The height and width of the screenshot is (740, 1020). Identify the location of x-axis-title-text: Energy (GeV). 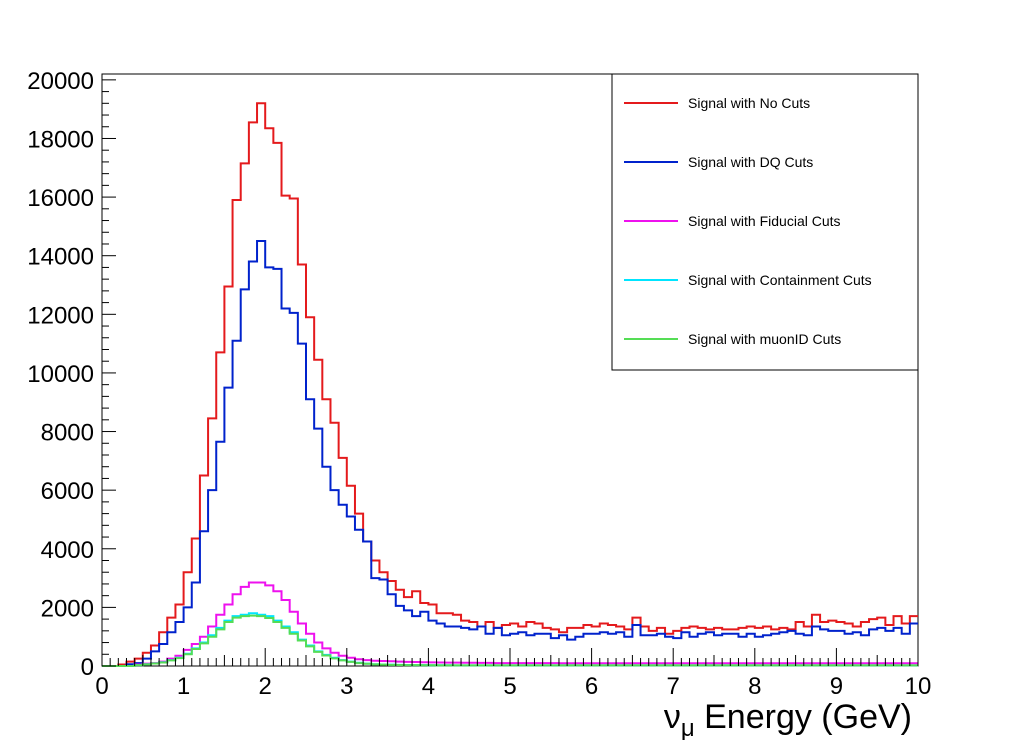
(803, 717).